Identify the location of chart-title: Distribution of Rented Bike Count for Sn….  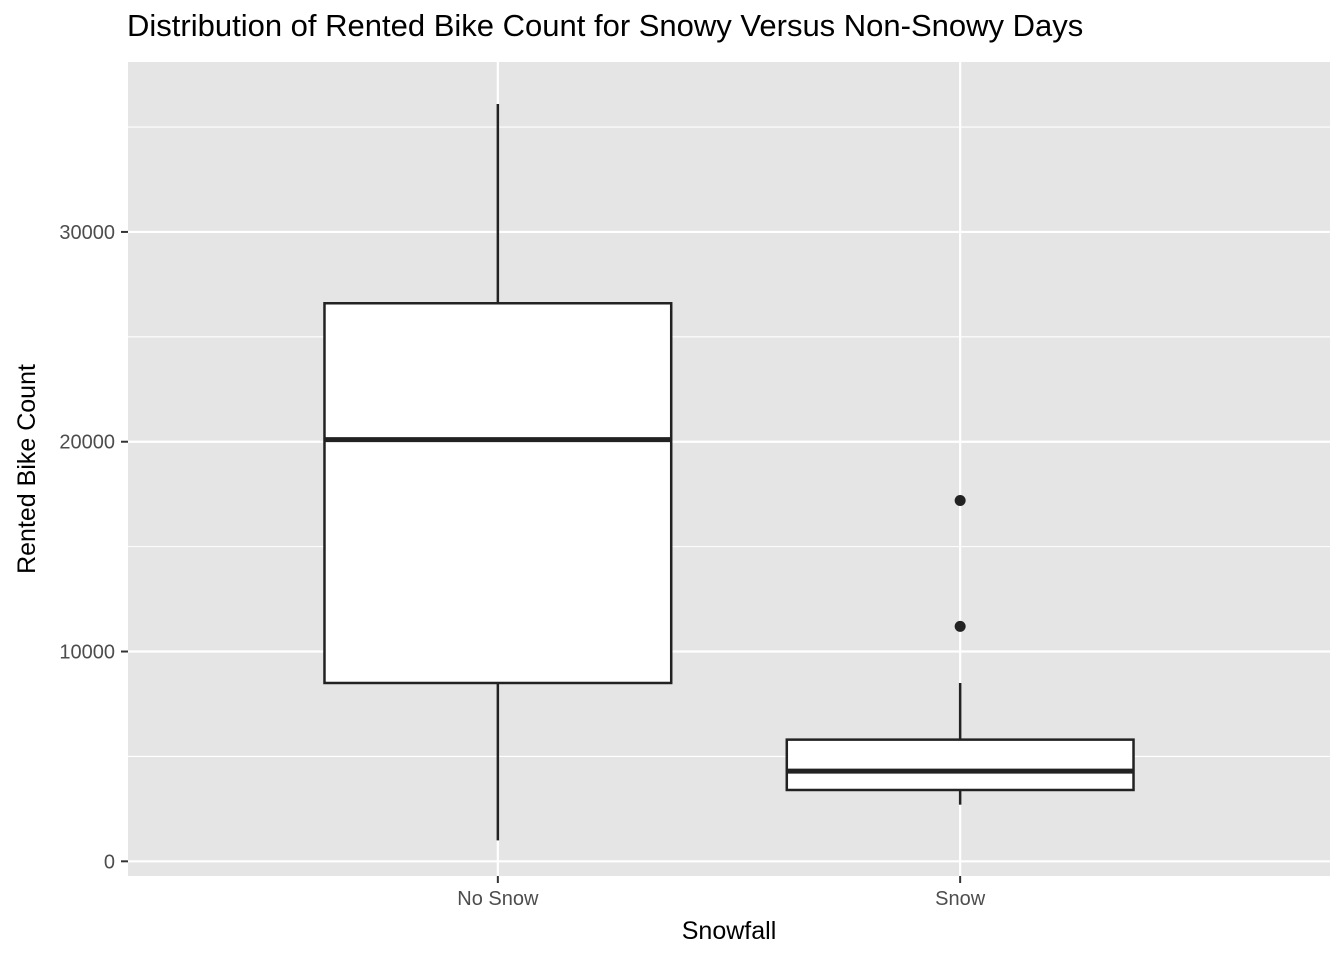
(605, 25).